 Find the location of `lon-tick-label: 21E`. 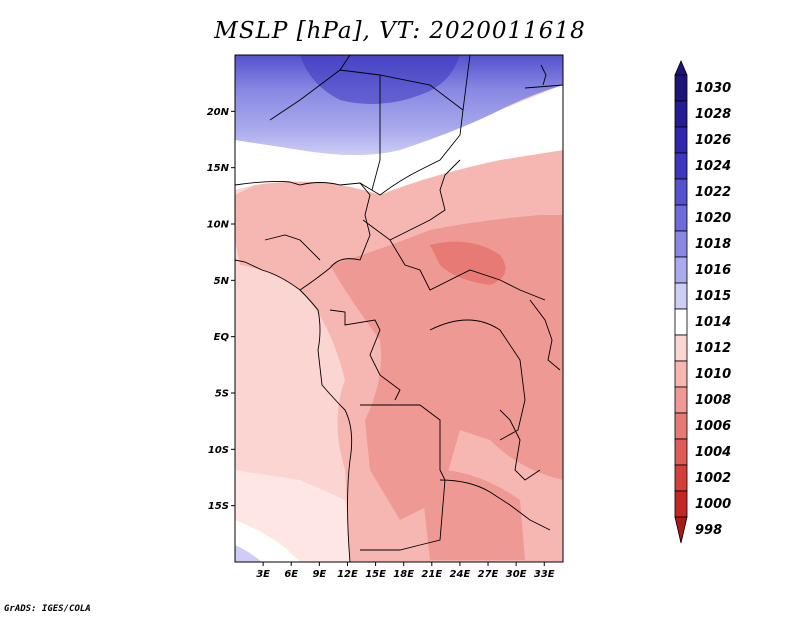

lon-tick-label: 21E is located at coordinates (431, 574).